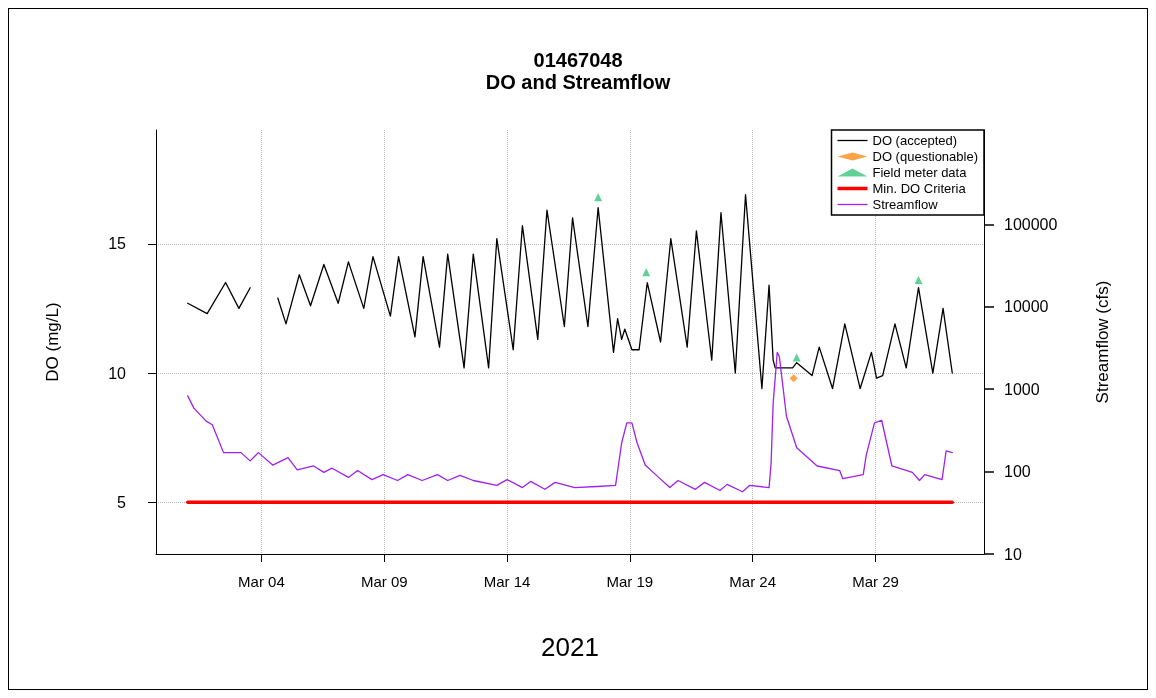  What do you see at coordinates (919, 188) in the screenshot?
I see `legend-label: Min. DO Criteria` at bounding box center [919, 188].